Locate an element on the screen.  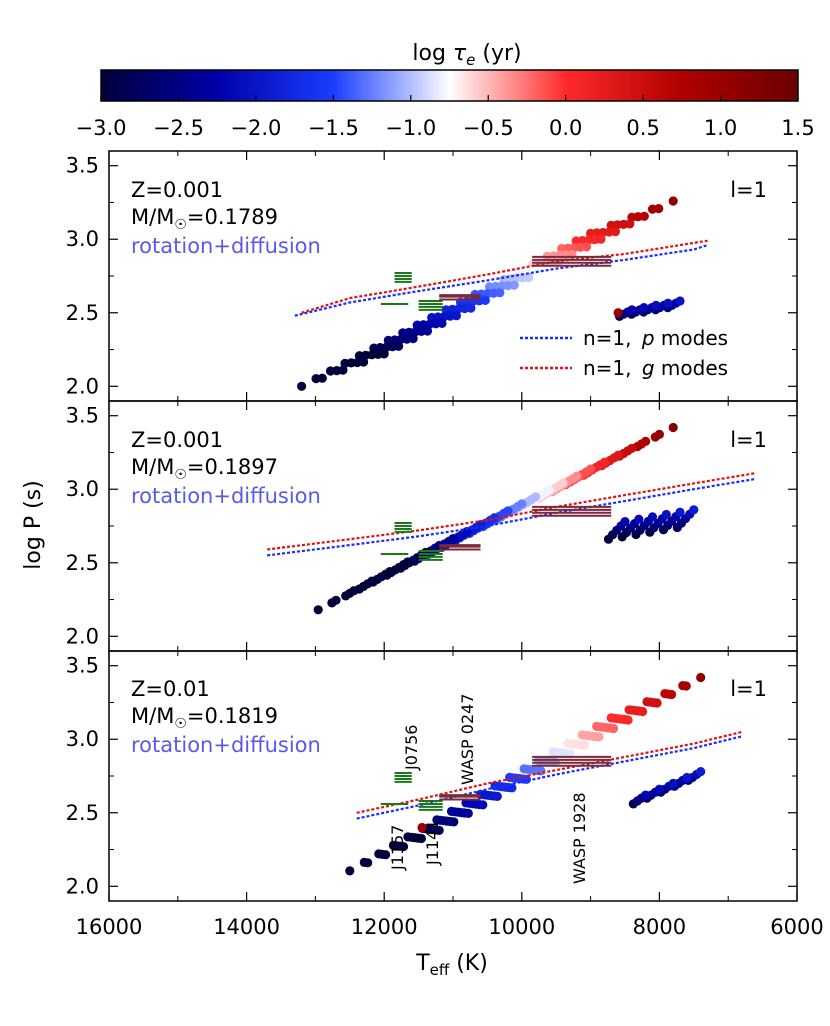
panel-top-observations is located at coordinates (496, 283).